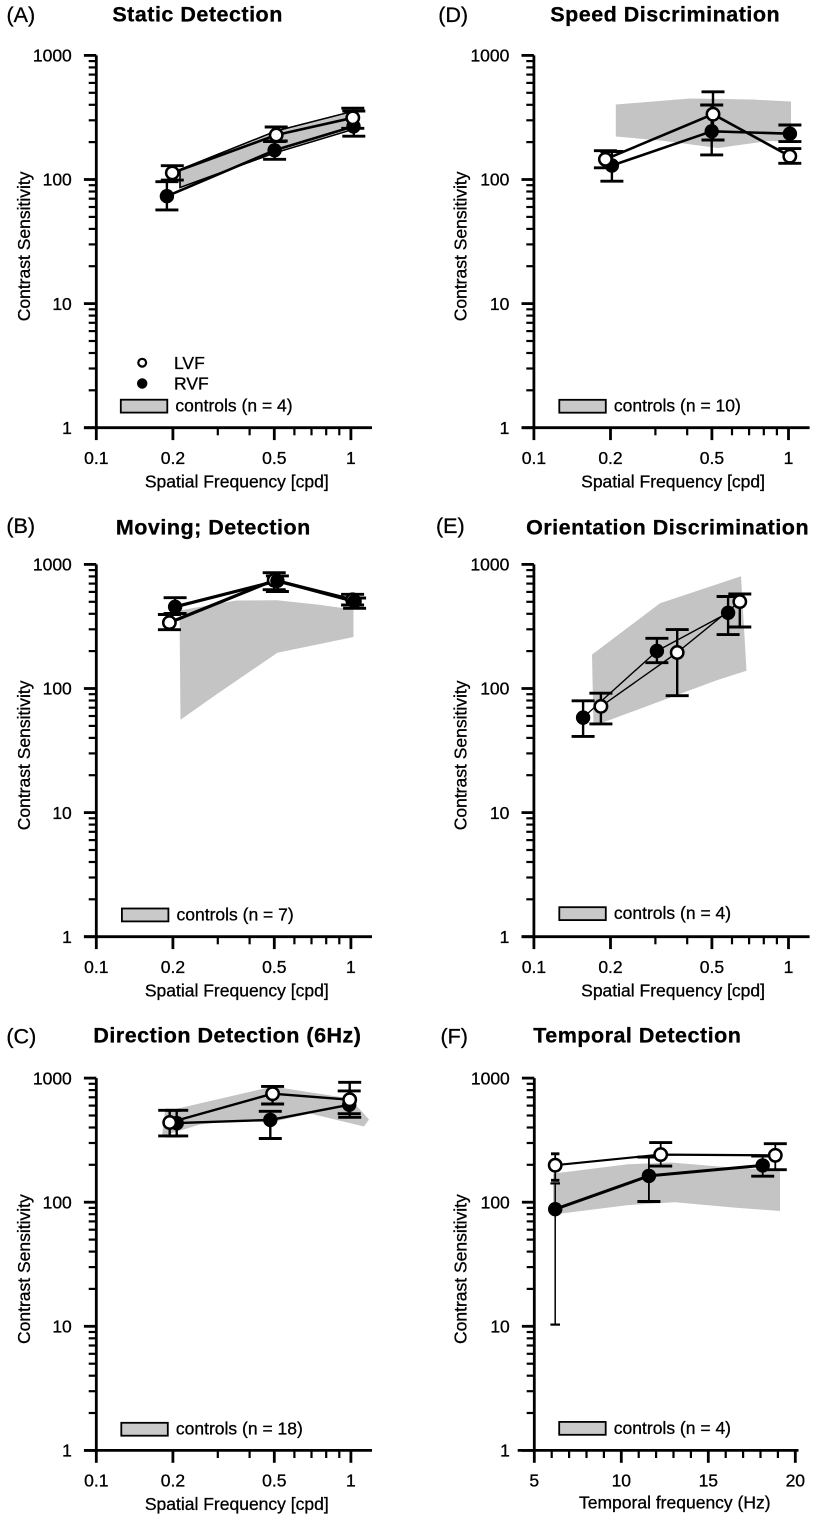 This screenshot has height=1517, width=814. What do you see at coordinates (665, 15) in the screenshot?
I see `svg-text: Speed Discrimination` at bounding box center [665, 15].